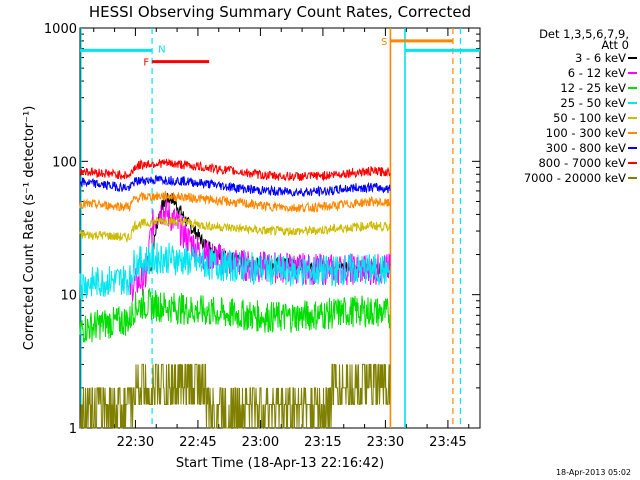 The width and height of the screenshot is (640, 480). I want to click on legend-entry-label: 300 - 800 keV, so click(586, 148).